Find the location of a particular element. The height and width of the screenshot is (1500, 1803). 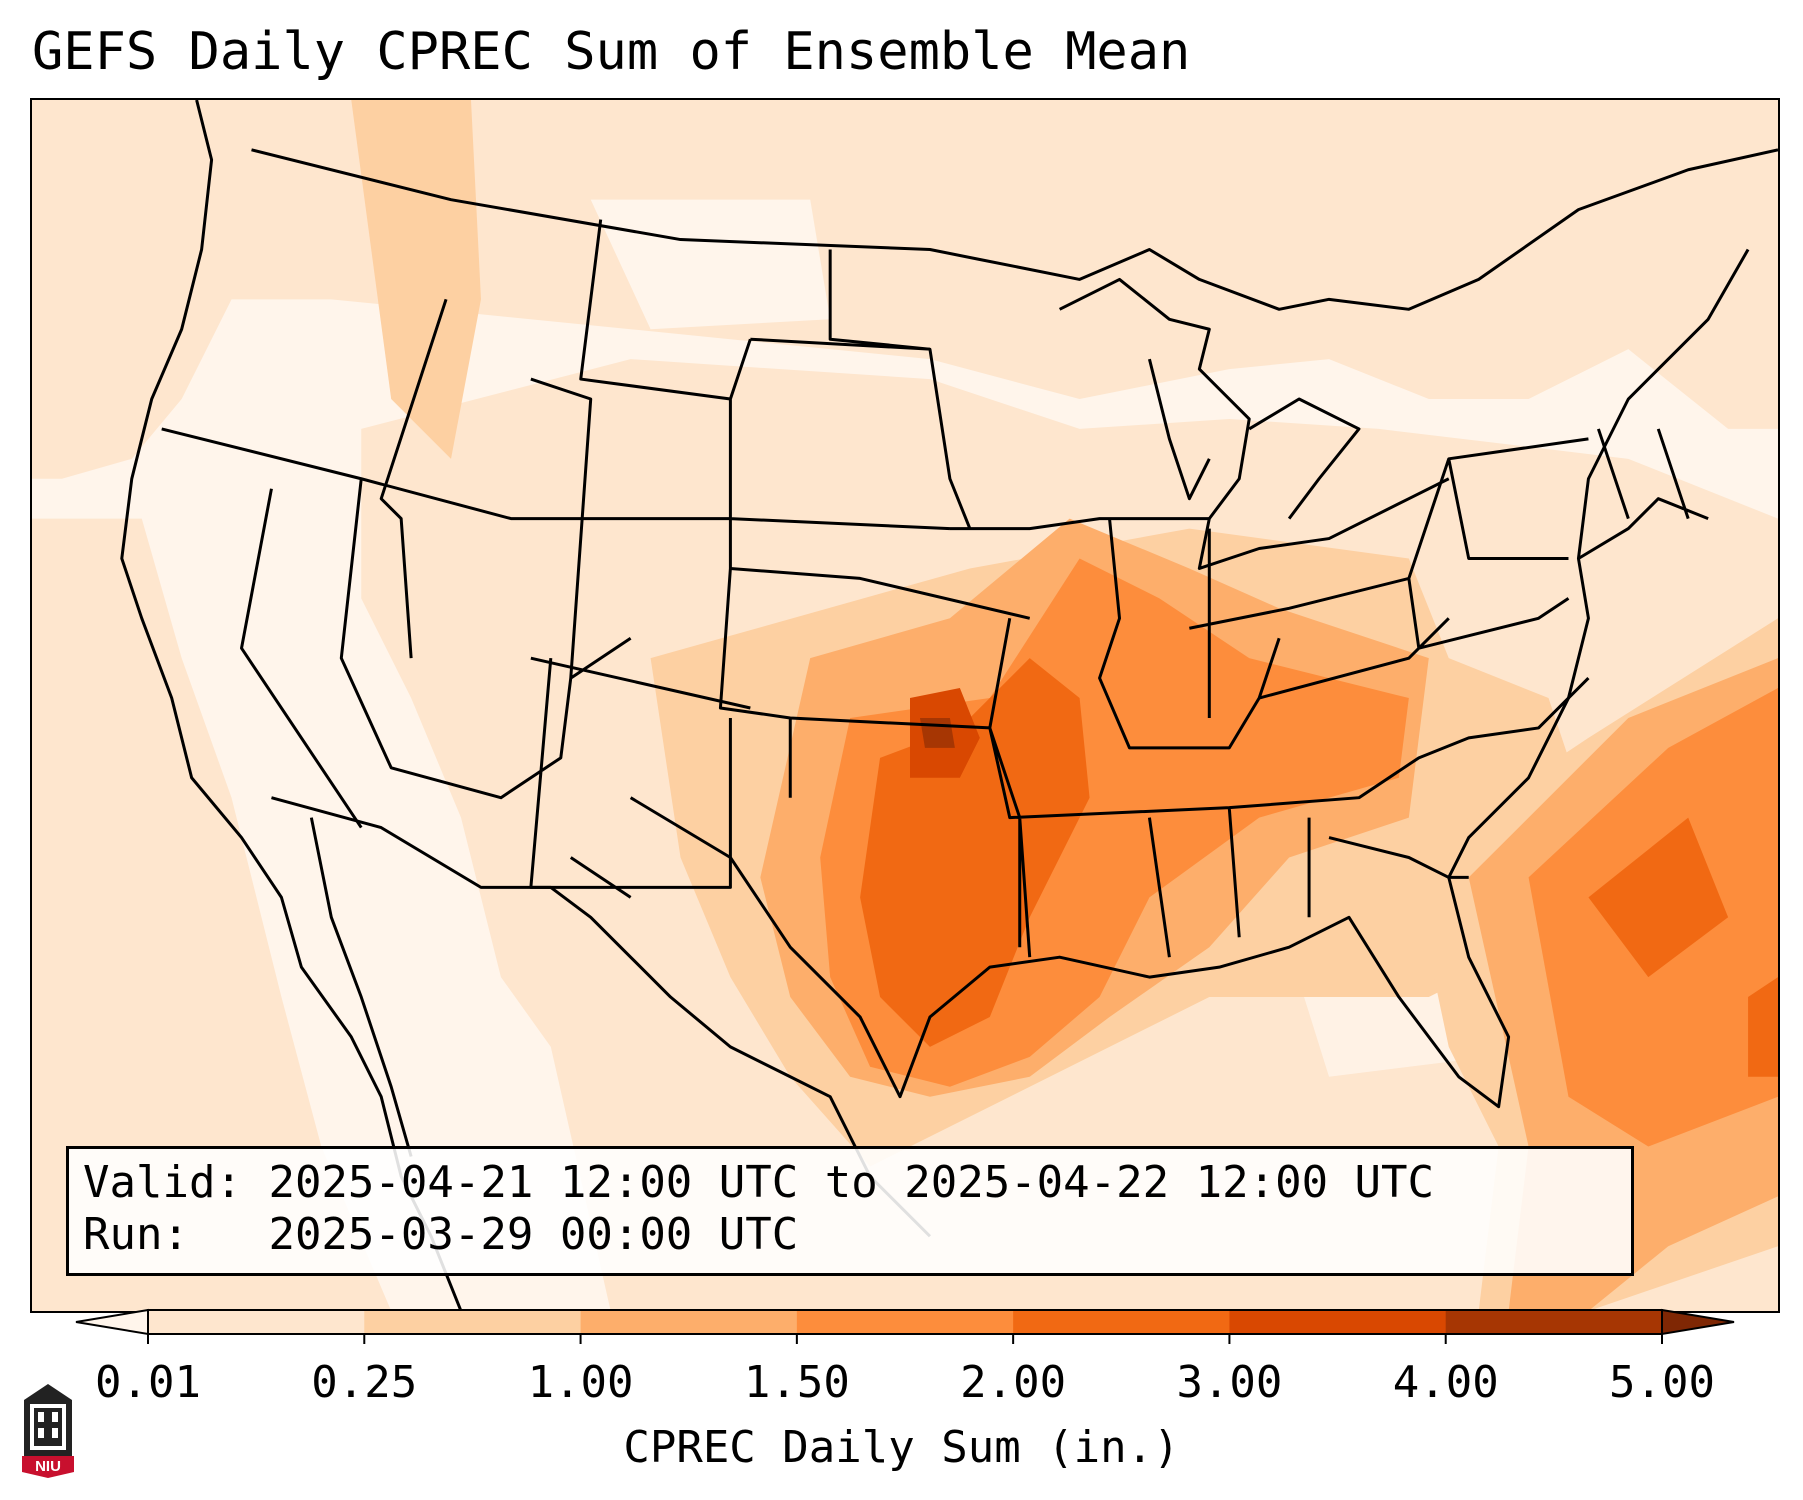

colorbar-tick-label: 5.00 is located at coordinates (1662, 1382).